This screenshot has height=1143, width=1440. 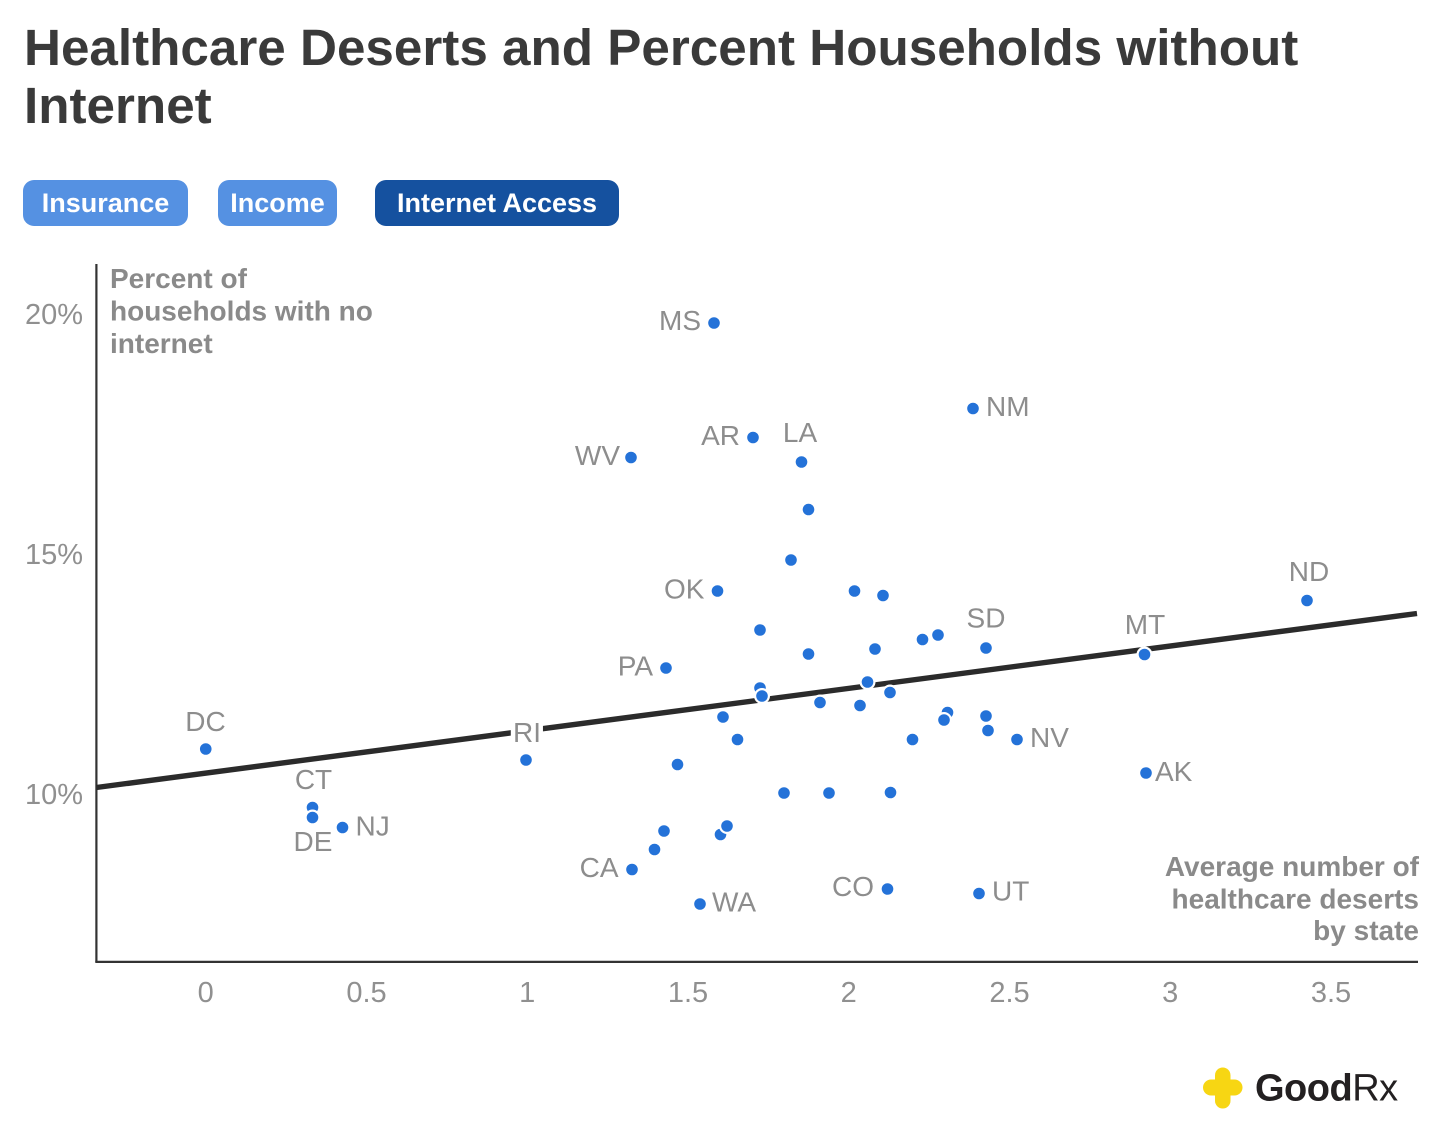 What do you see at coordinates (179, 278) in the screenshot?
I see `svg-text: Percent of` at bounding box center [179, 278].